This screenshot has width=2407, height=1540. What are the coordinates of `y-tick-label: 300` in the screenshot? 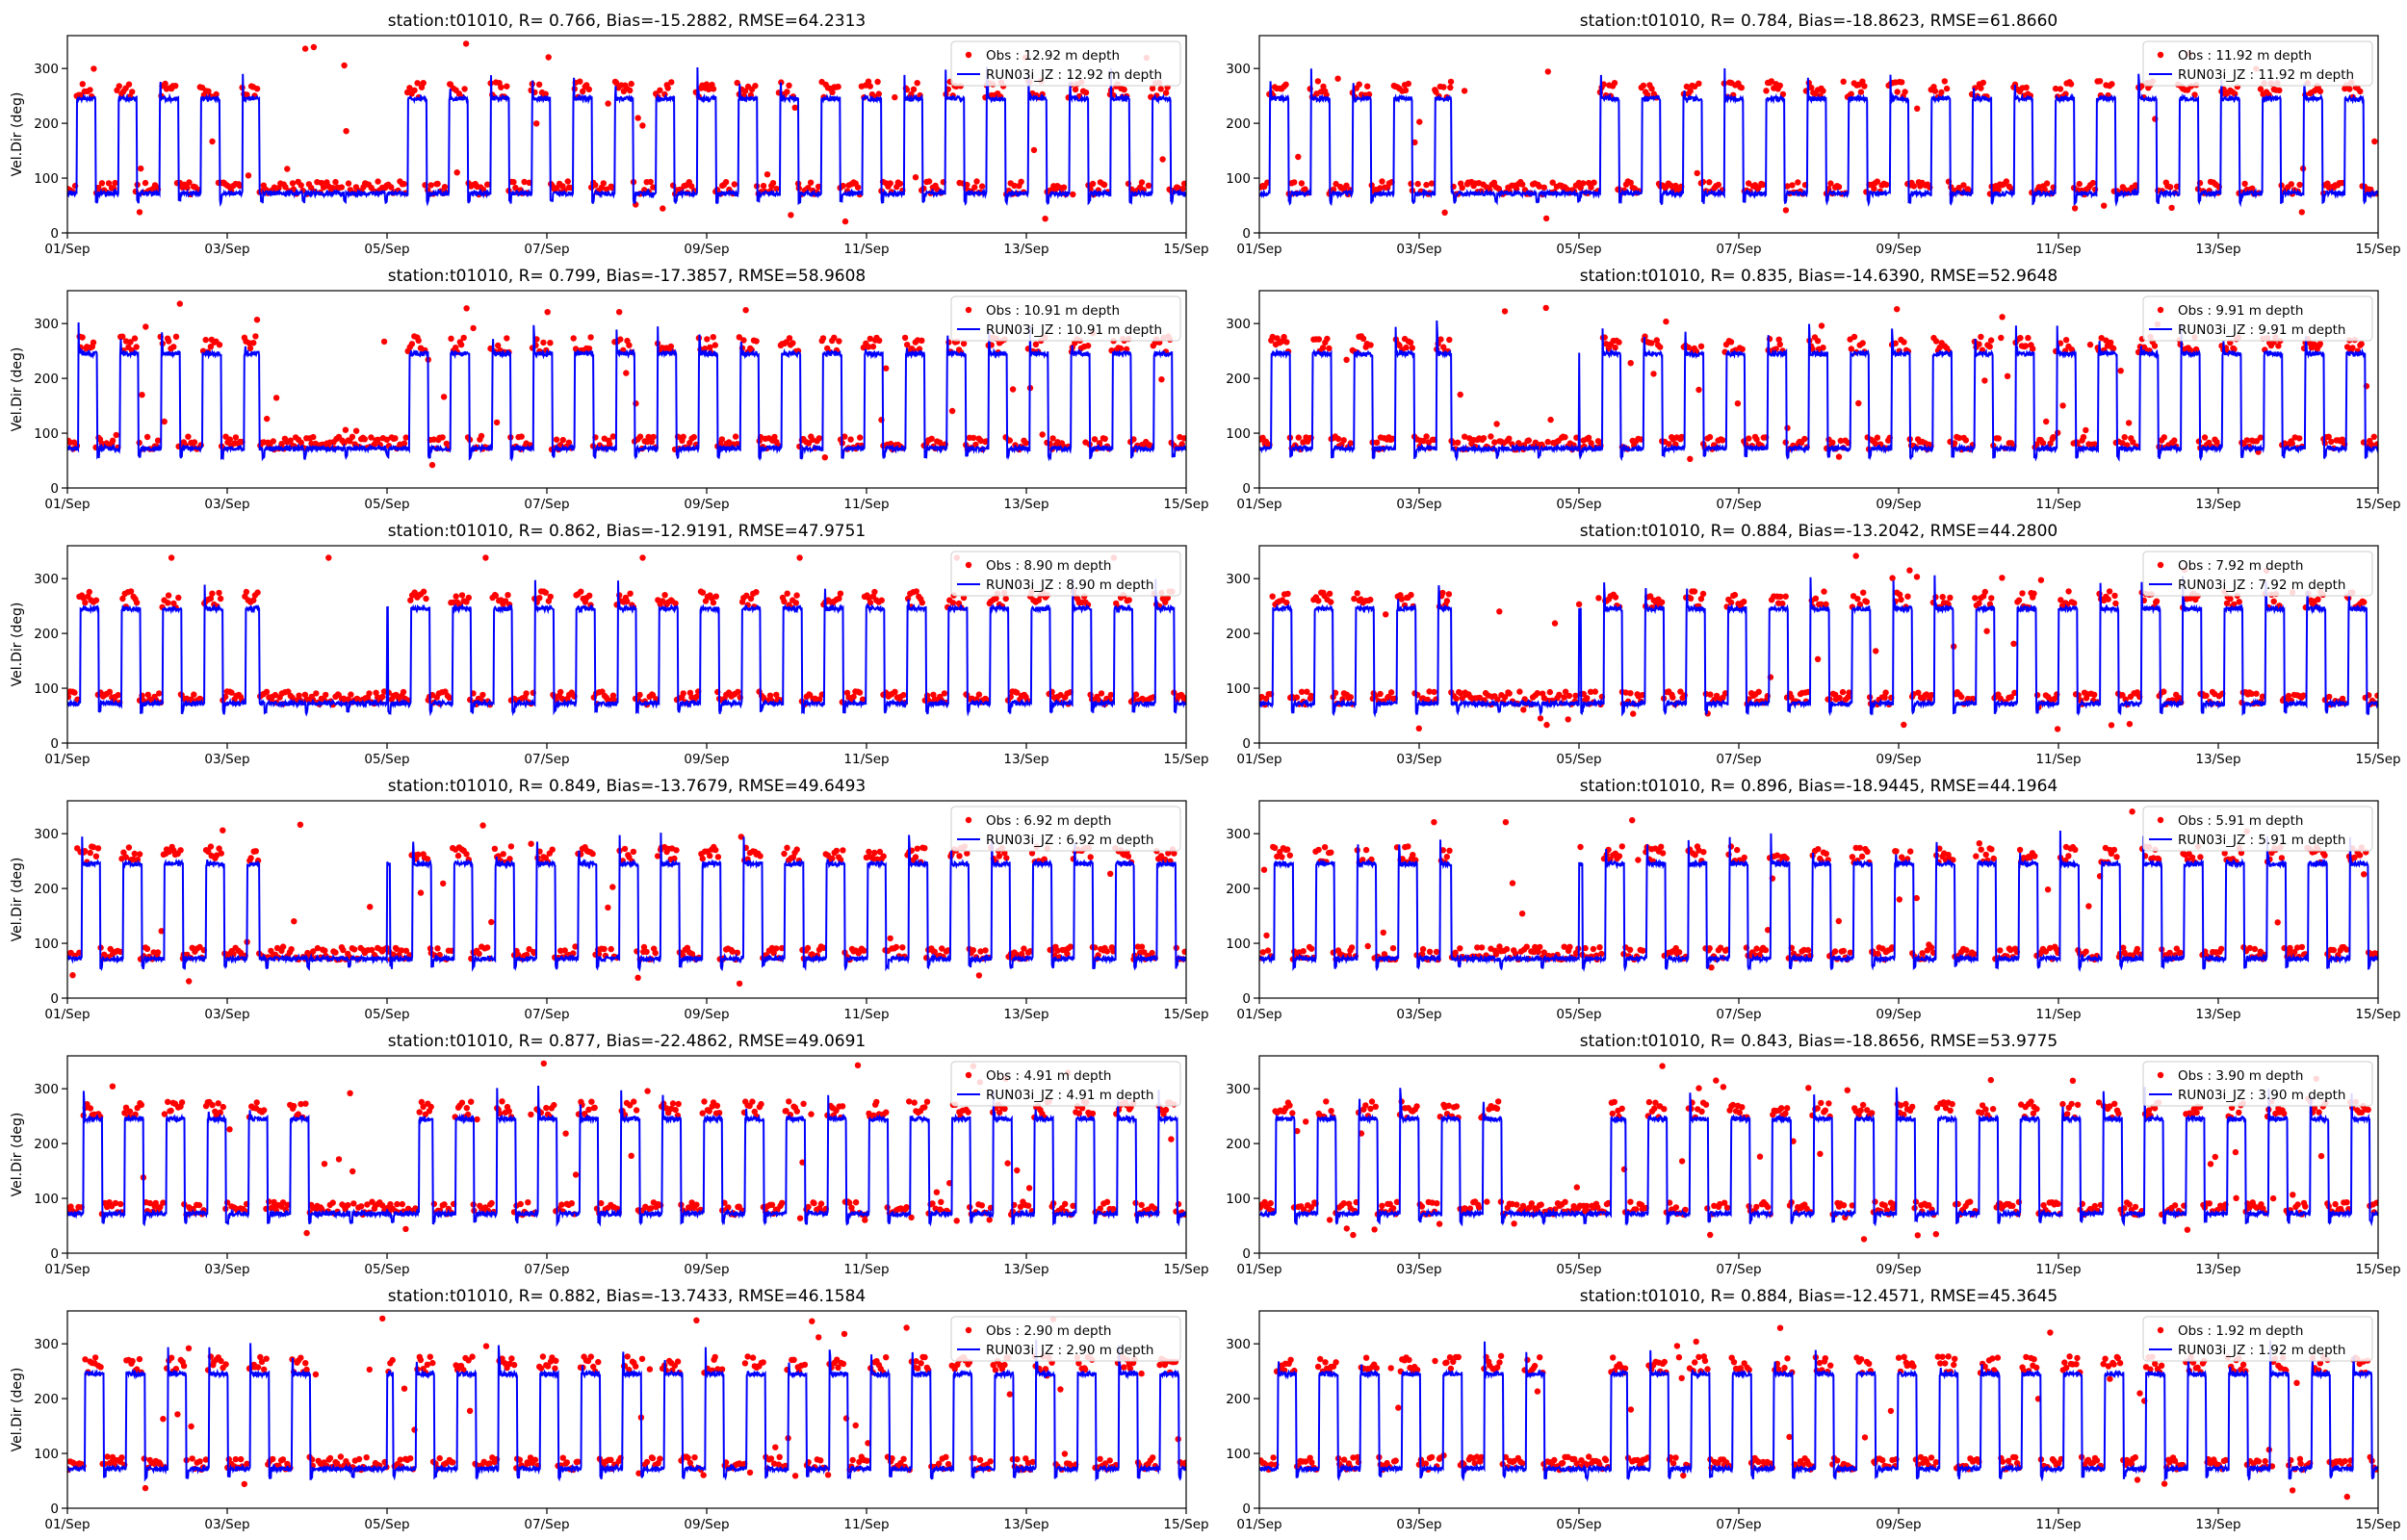 It's located at (46, 324).